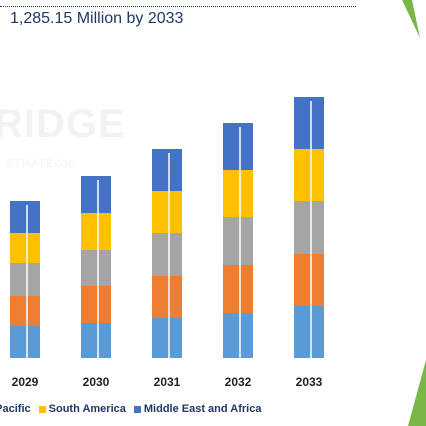 This screenshot has height=426, width=426. Describe the element at coordinates (309, 332) in the screenshot. I see `bar-segment-2033-s0` at that location.